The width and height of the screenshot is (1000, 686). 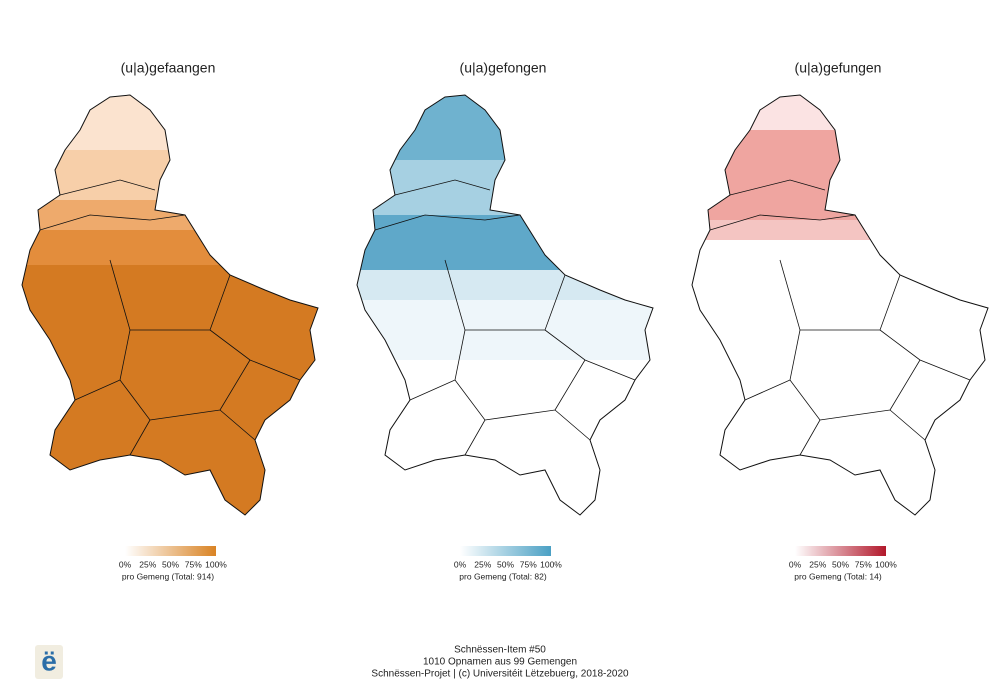 I want to click on logo: ë, so click(x=49, y=662).